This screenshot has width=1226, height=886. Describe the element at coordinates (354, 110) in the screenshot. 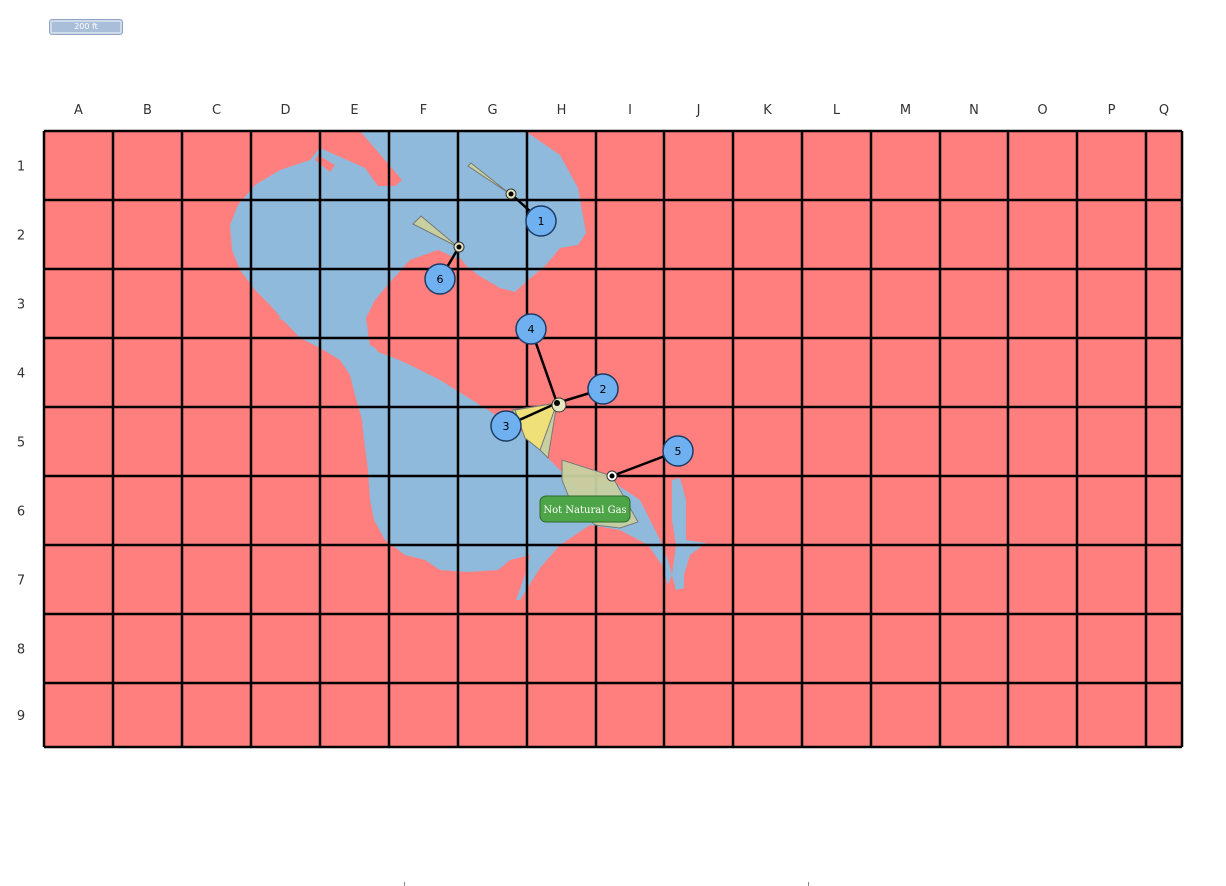

I see `column-label: E` at that location.